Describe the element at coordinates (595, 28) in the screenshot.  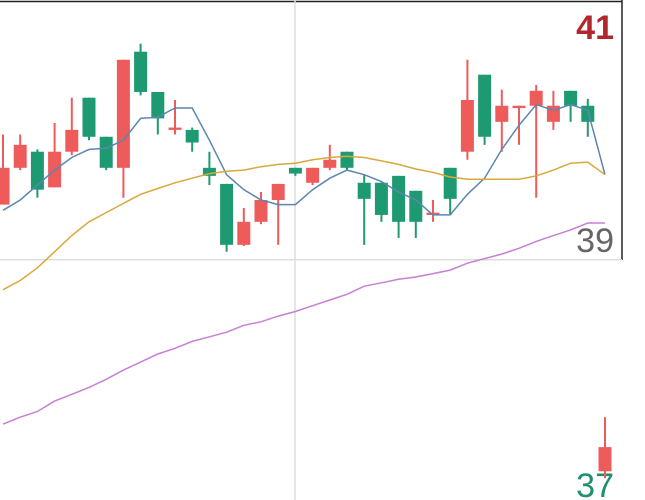
I see `y-tick-label: 41` at that location.